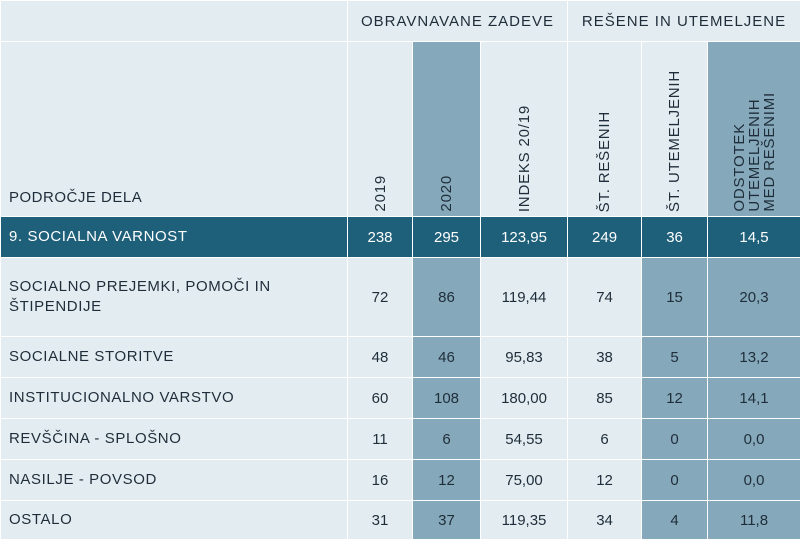 This screenshot has width=800, height=540. Describe the element at coordinates (524, 237) in the screenshot. I see `cell-index: 123,95` at that location.